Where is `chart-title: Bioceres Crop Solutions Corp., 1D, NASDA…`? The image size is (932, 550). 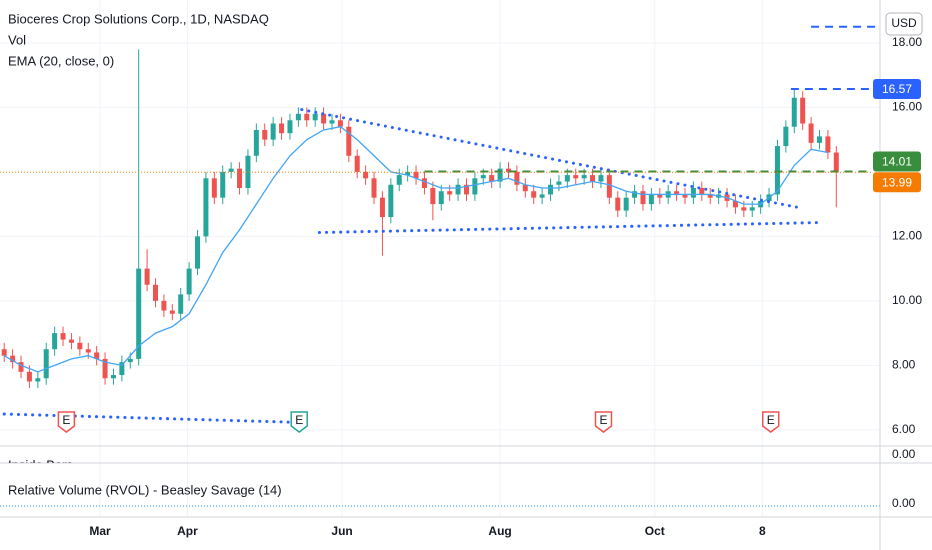
chart-title: Bioceres Crop Solutions Corp., 1D, NASDA… is located at coordinates (138, 18).